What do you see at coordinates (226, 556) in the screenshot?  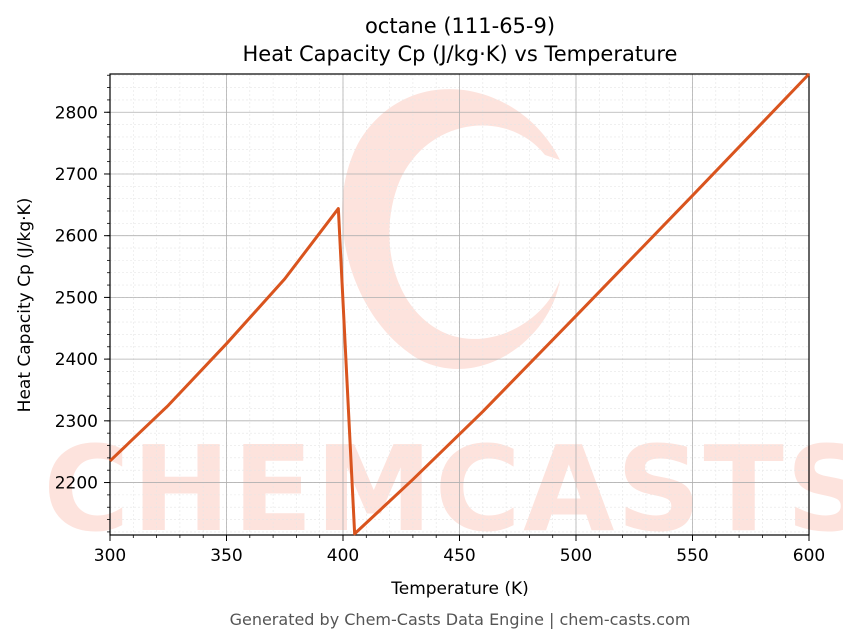 I see `x-tick-label: 350` at bounding box center [226, 556].